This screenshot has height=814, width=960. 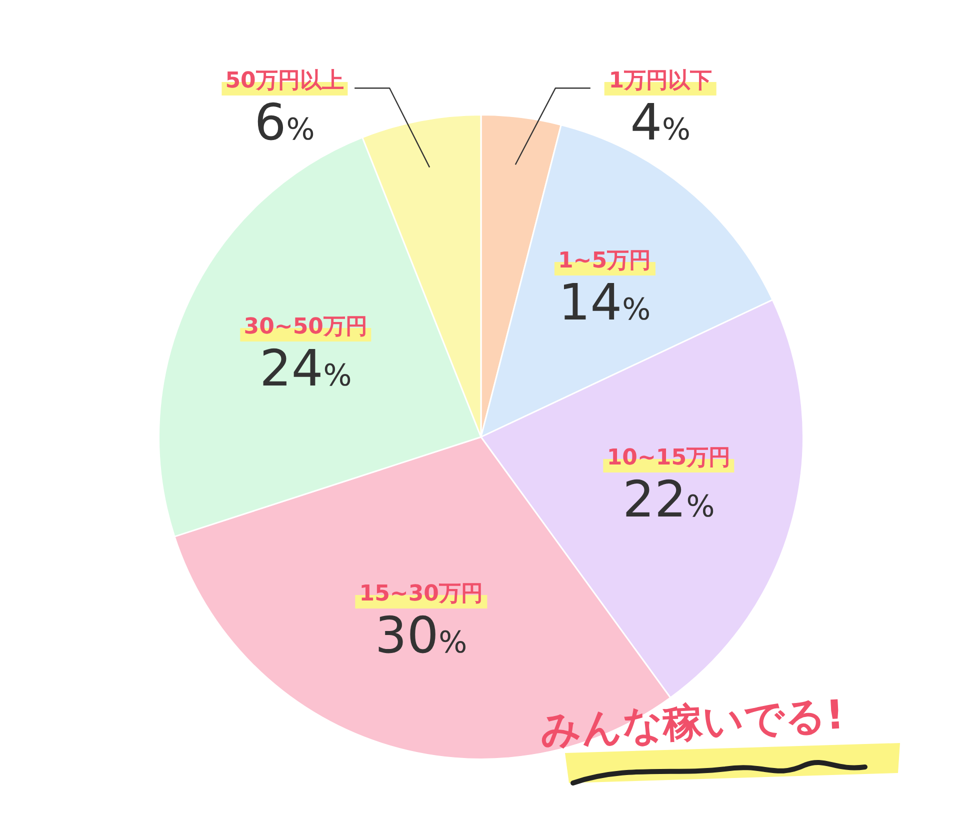 I want to click on text: みんな稼いでる!, so click(x=692, y=723).